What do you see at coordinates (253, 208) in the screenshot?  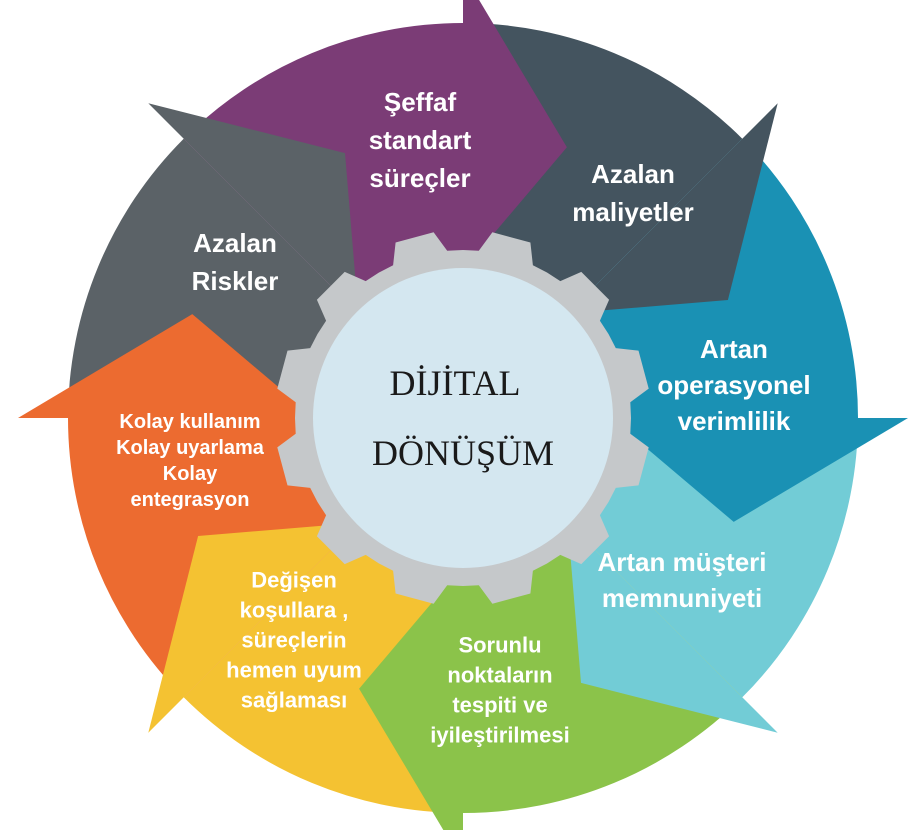 I see `arrowhead-kolay-kullanim` at bounding box center [253, 208].